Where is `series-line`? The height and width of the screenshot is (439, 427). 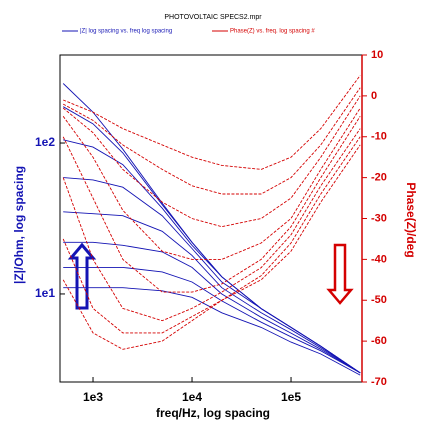 series-line is located at coordinates (212, 331).